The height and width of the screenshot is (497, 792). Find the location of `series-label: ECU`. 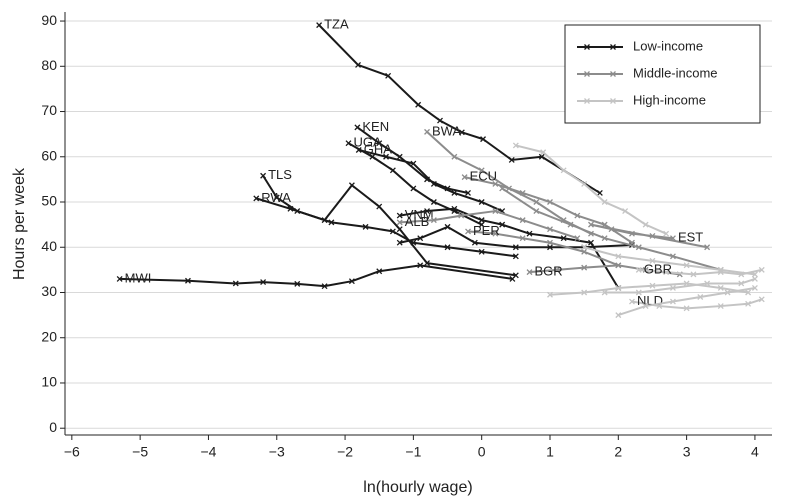

series-label: ECU is located at coordinates (483, 176).